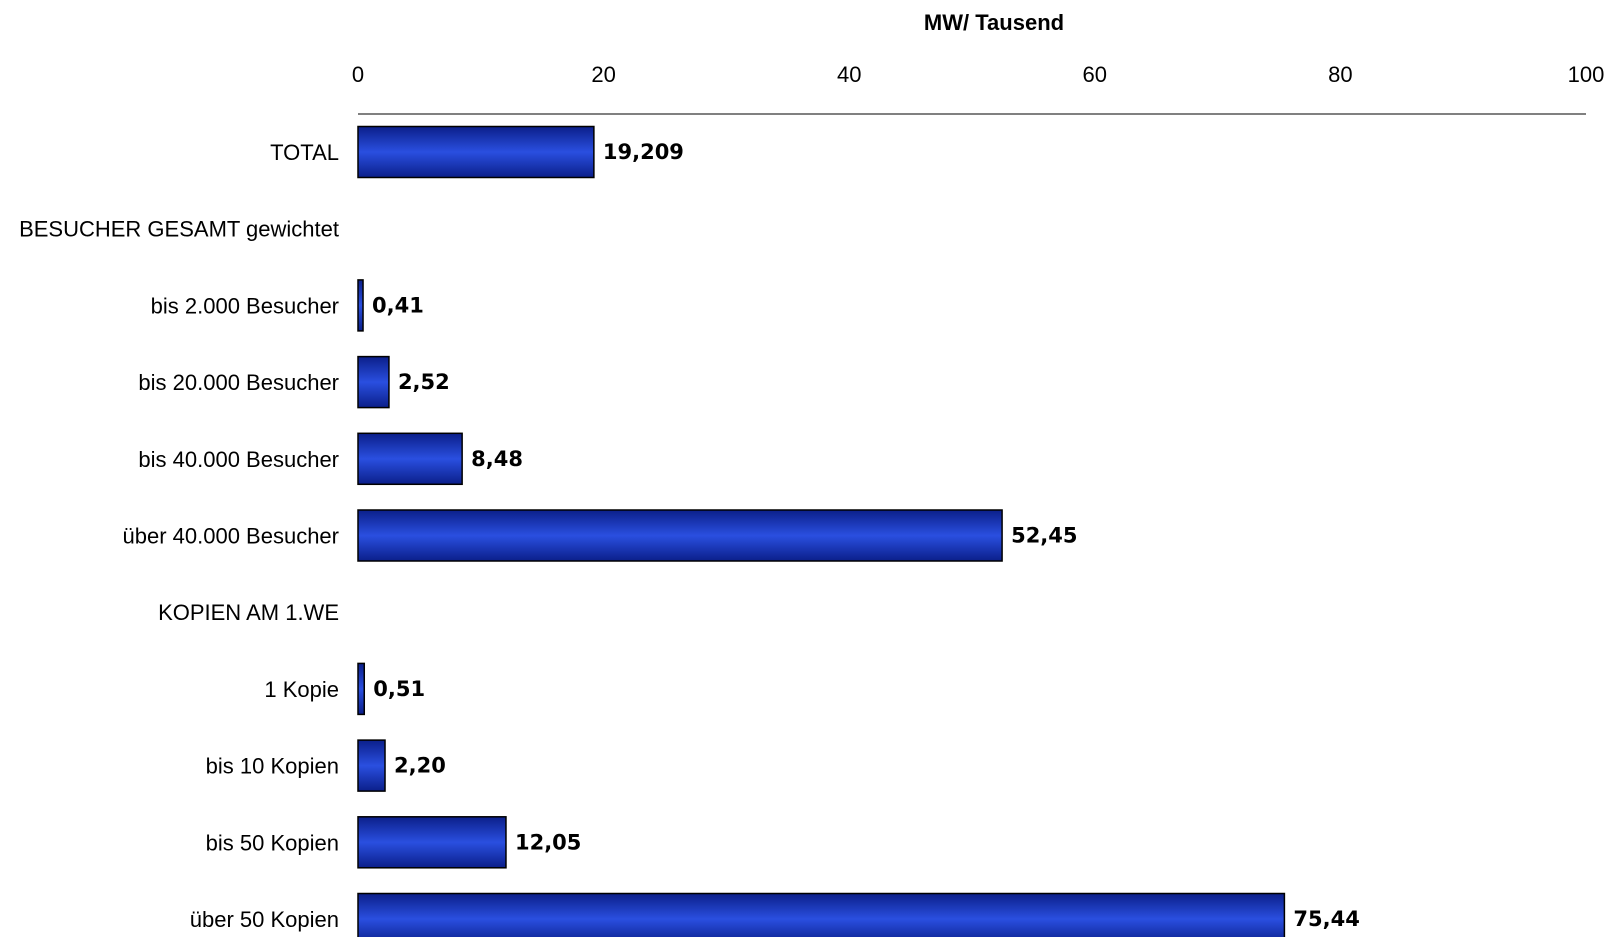  Describe the element at coordinates (603, 74) in the screenshot. I see `x-tick-label: 20` at that location.